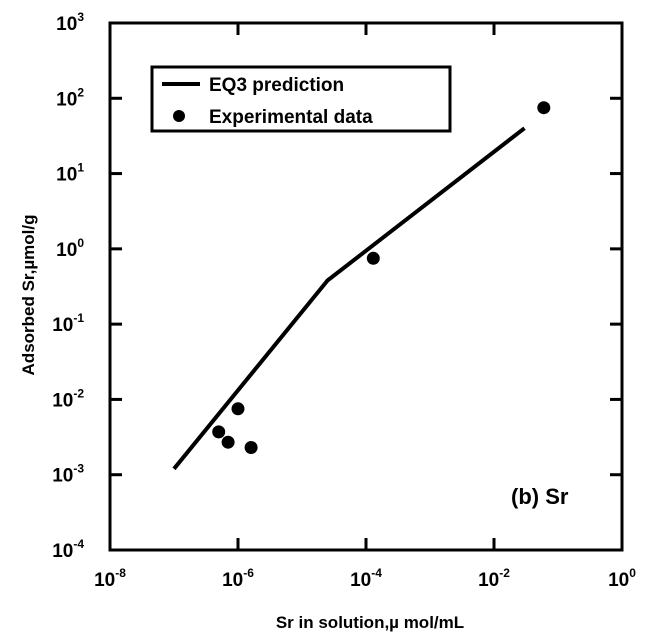  I want to click on x-tick-labels: 10⁻⁸ 10⁻⁶ 10⁻⁴ 10⁻² 10⁰, so click(365, 578).